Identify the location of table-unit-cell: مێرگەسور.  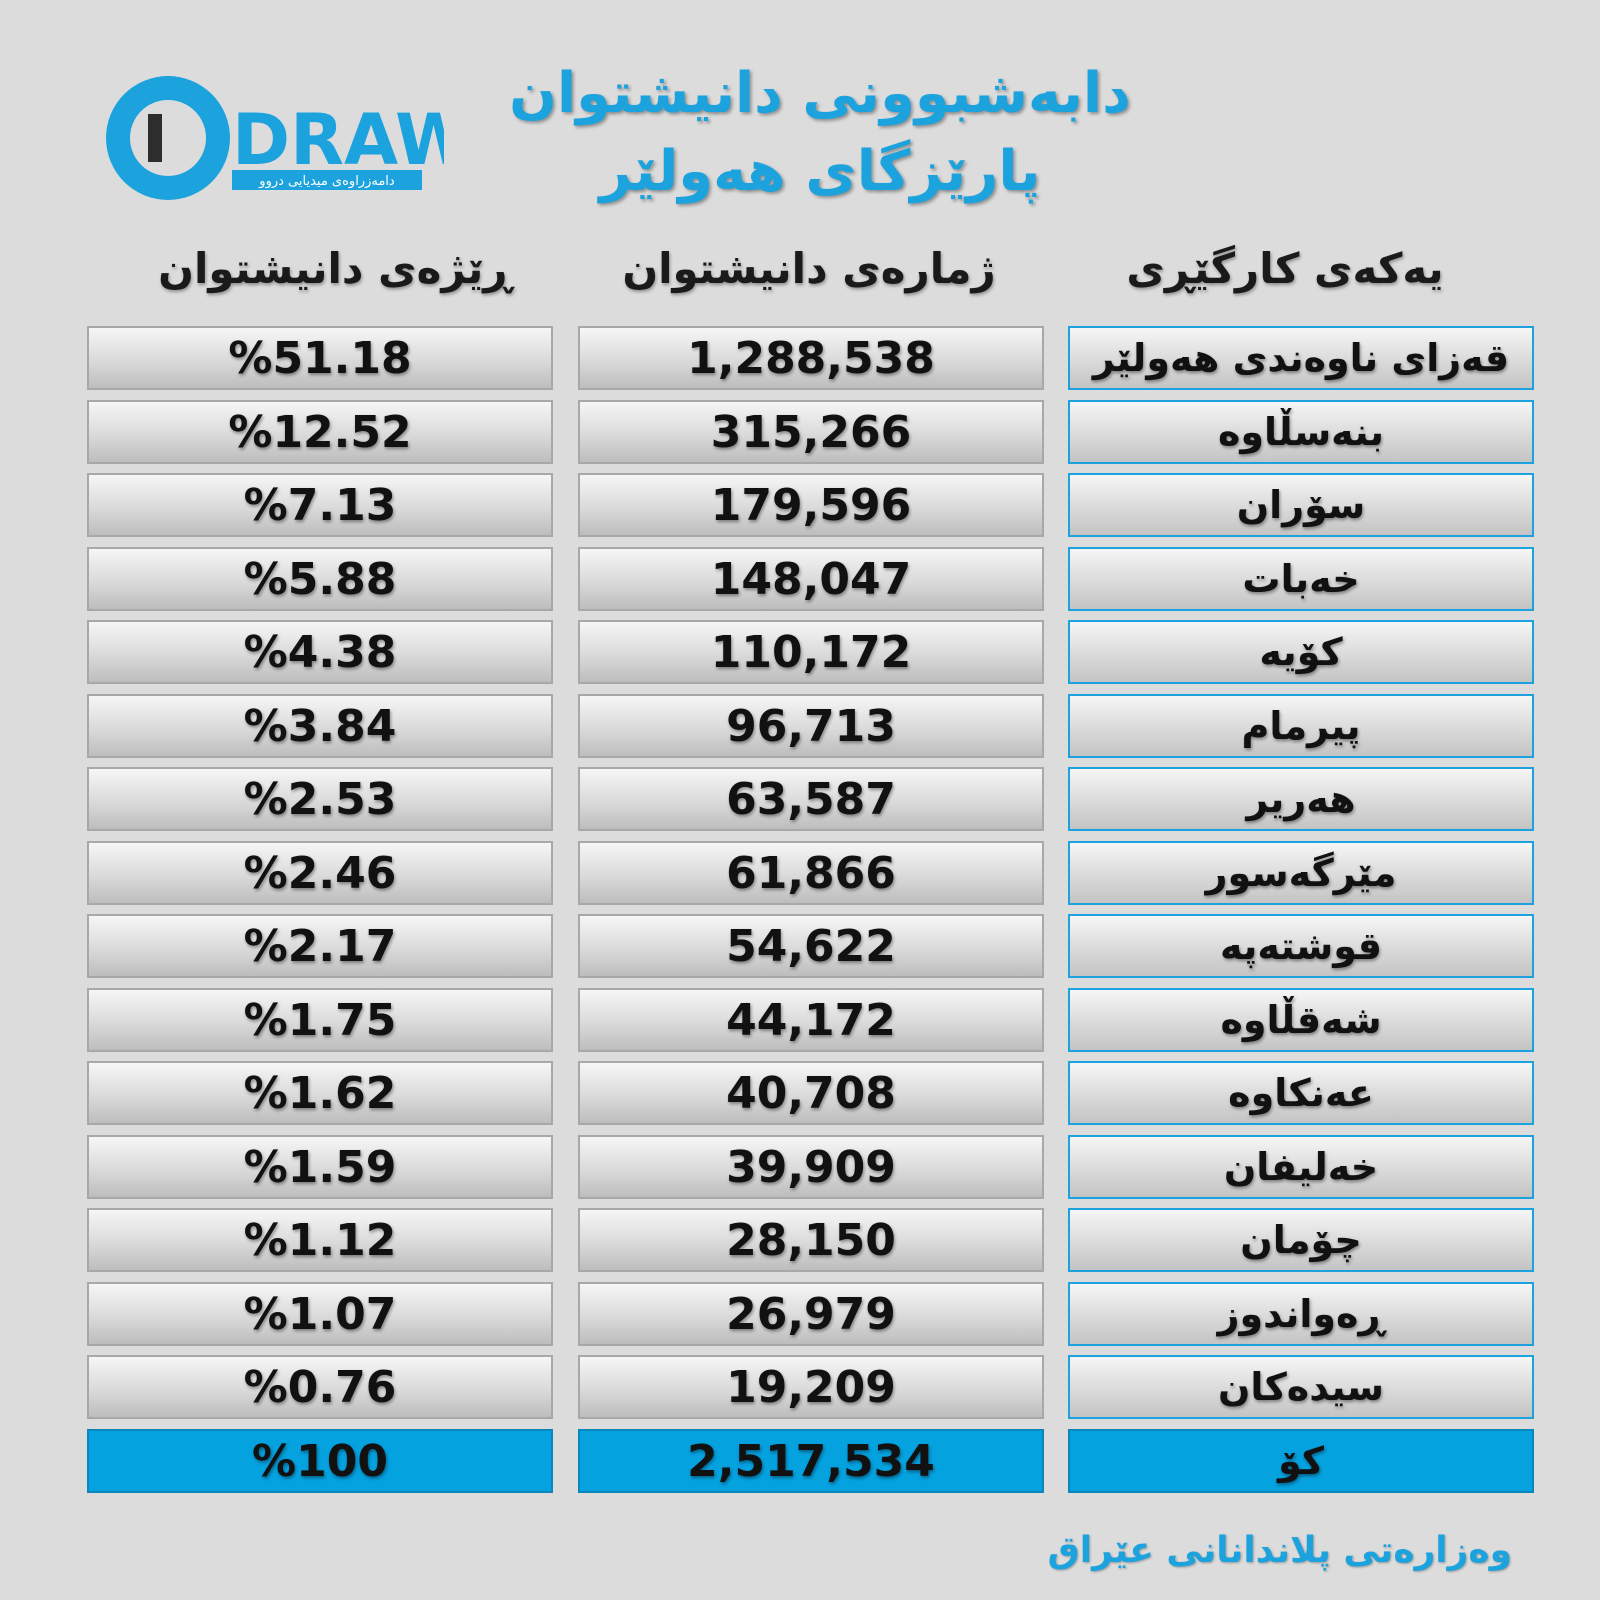
(1301, 873).